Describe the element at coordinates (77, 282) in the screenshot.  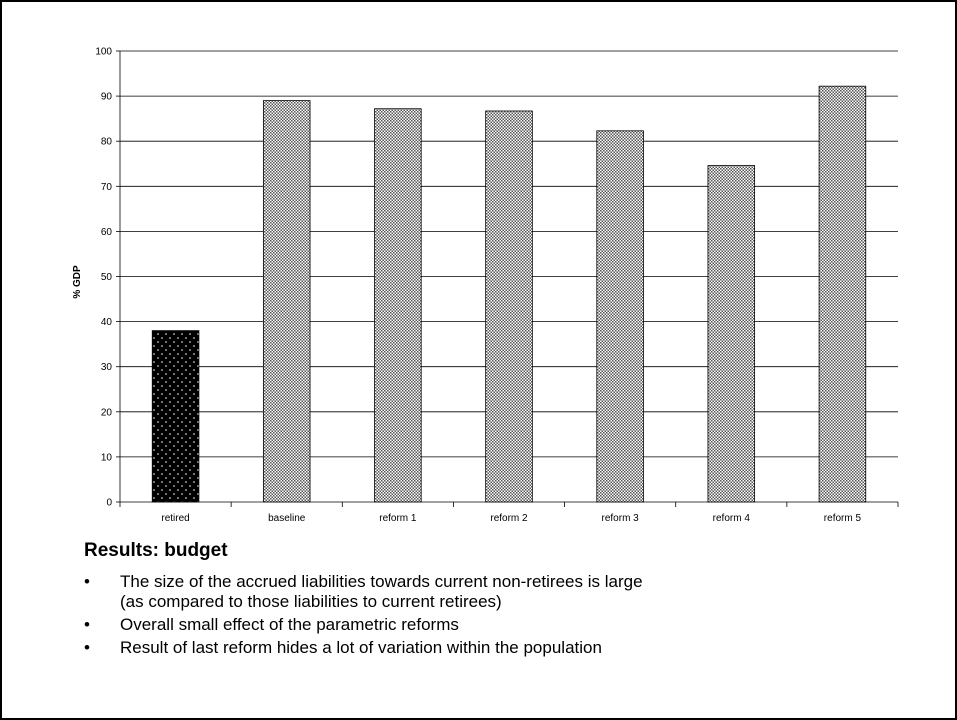
I see `y-axis-title: % GDP` at that location.